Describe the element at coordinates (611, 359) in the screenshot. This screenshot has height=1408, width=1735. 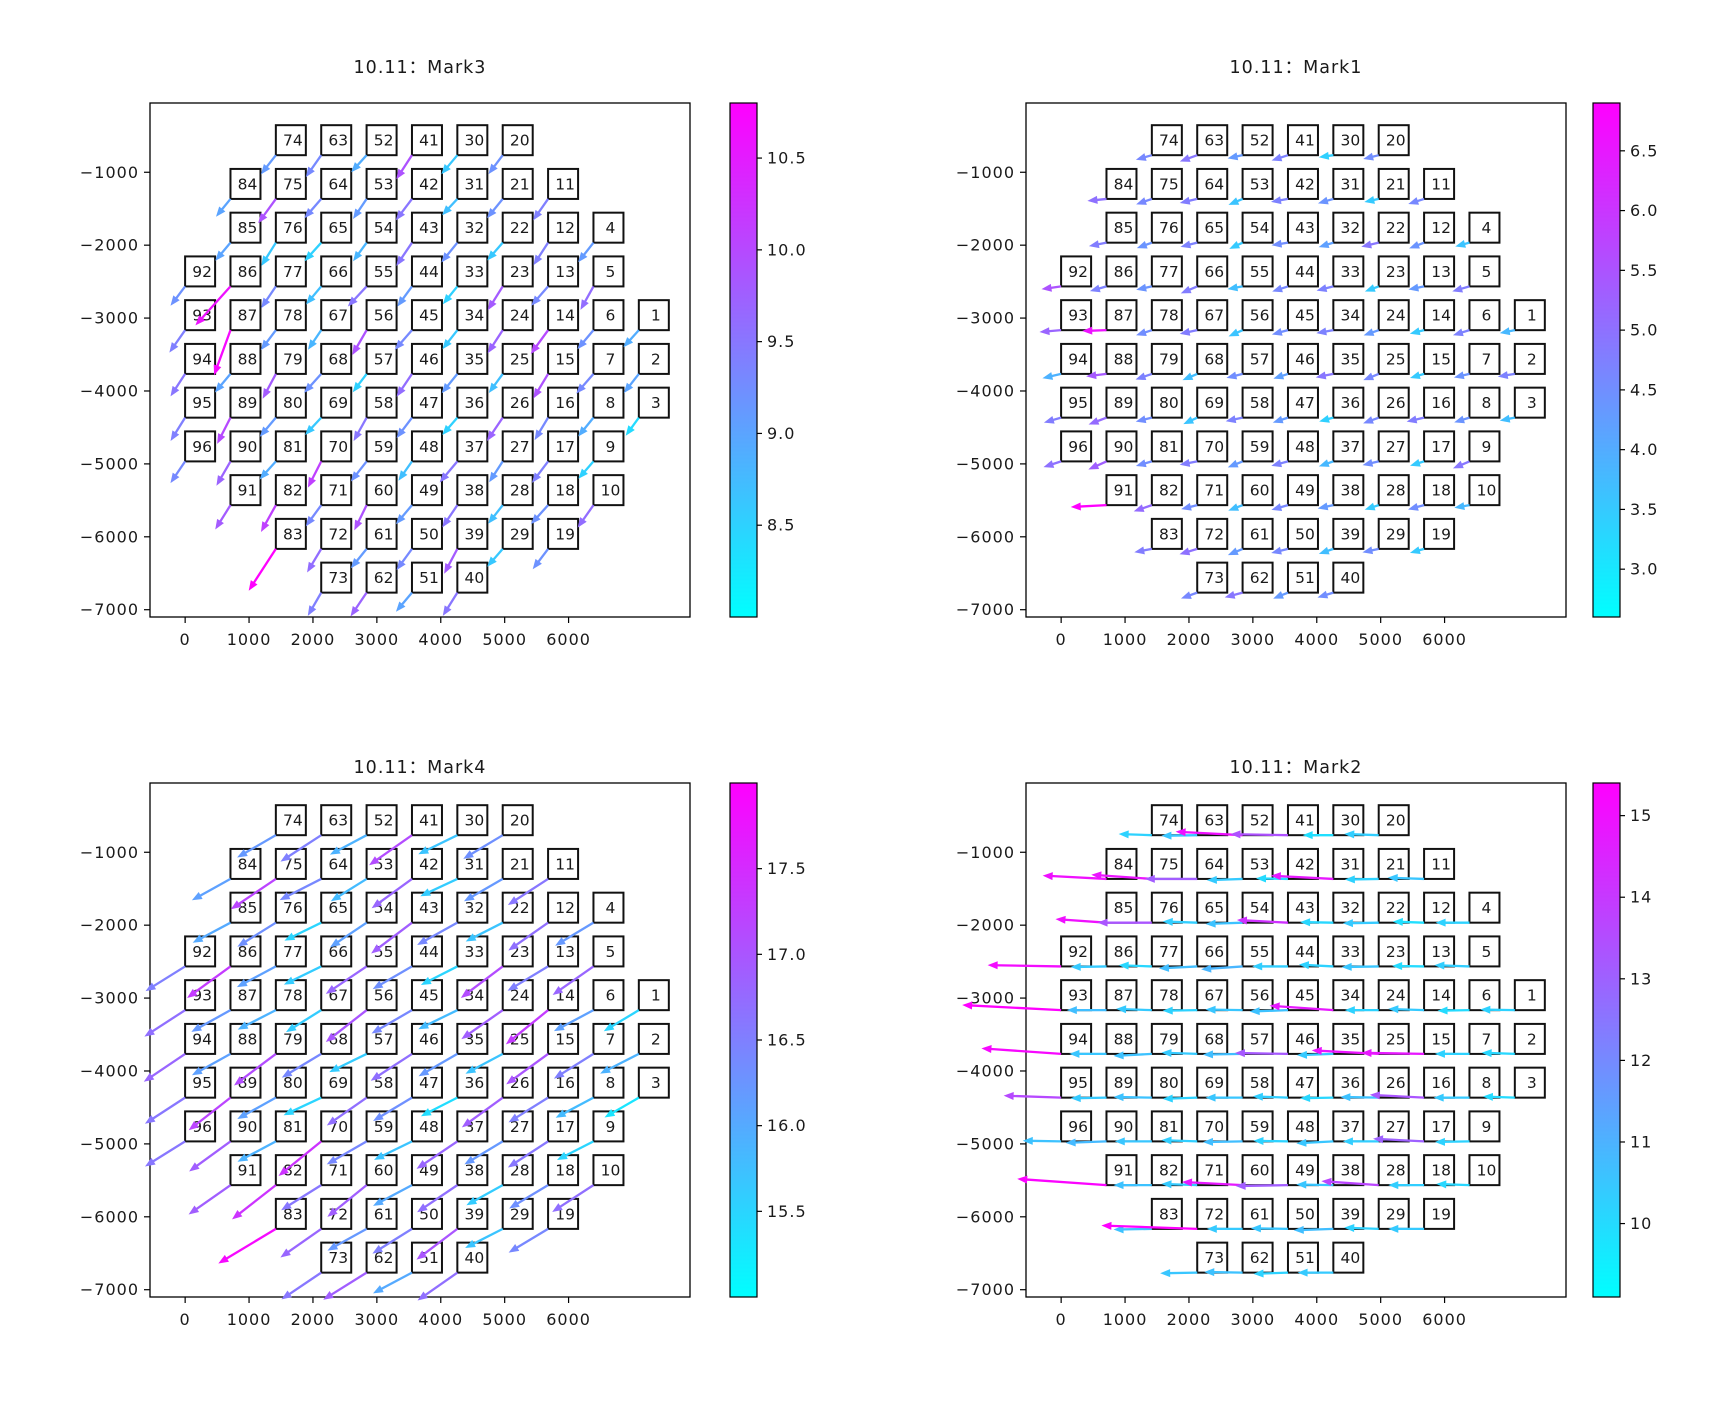
I see `grid-box-number: 7` at that location.